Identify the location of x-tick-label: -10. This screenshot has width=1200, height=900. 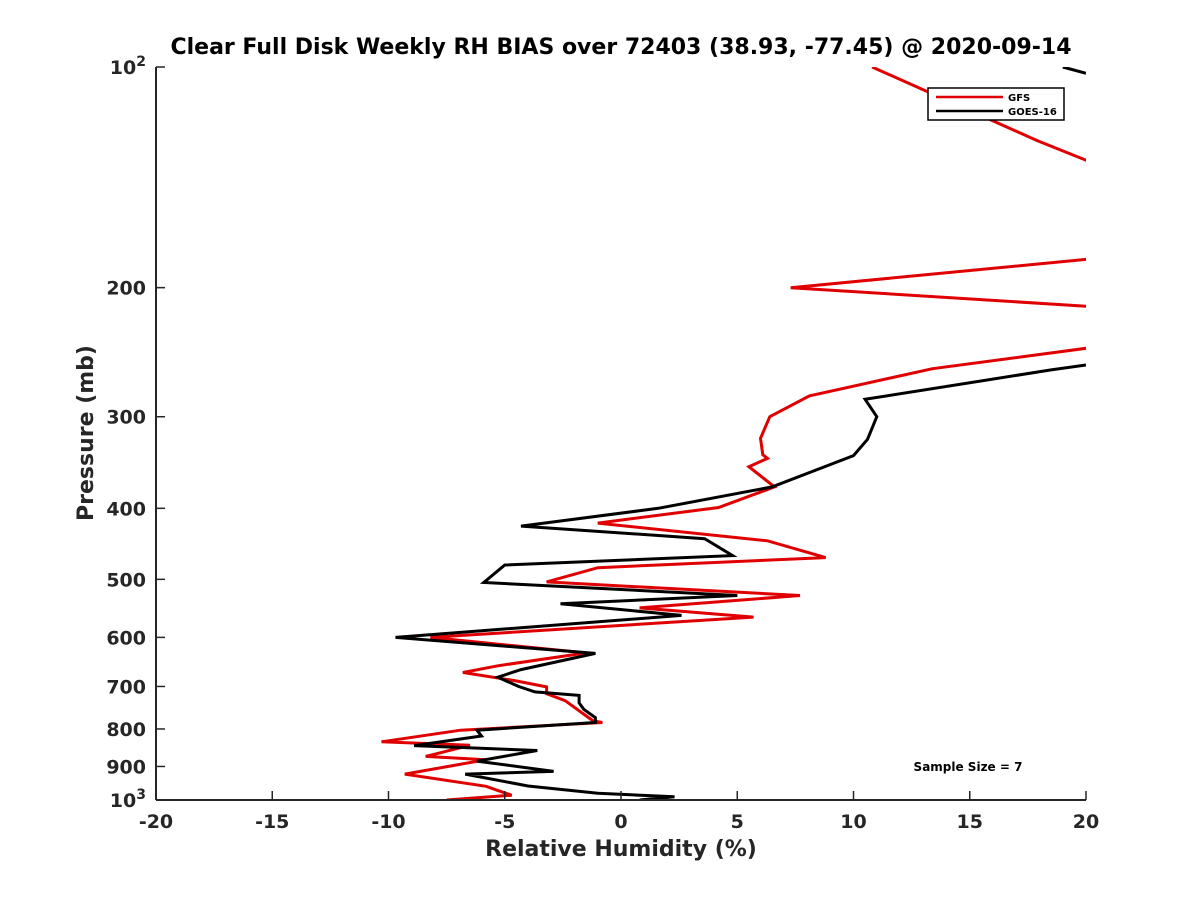
(388, 822).